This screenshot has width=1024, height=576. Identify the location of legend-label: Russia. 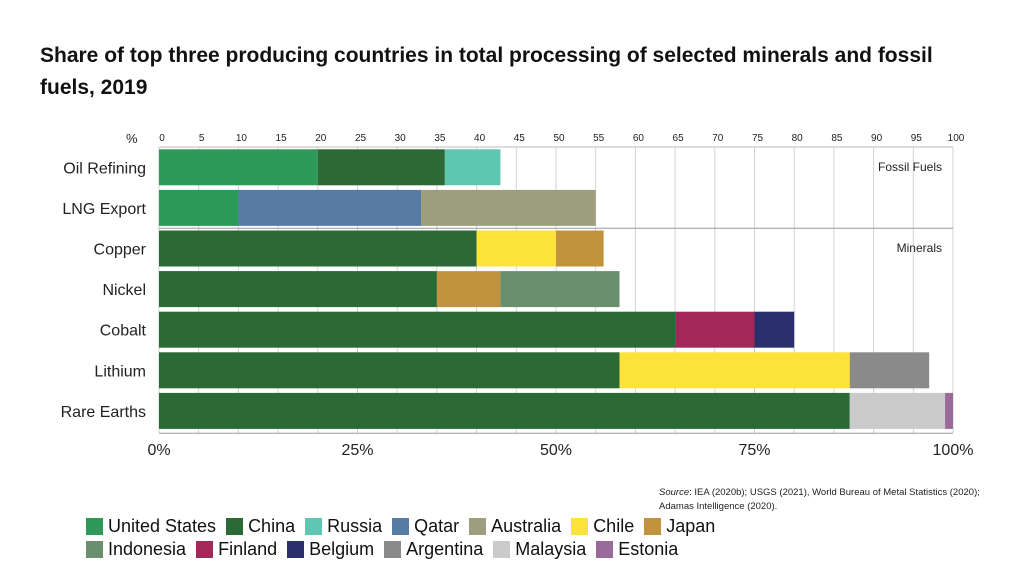
(355, 526).